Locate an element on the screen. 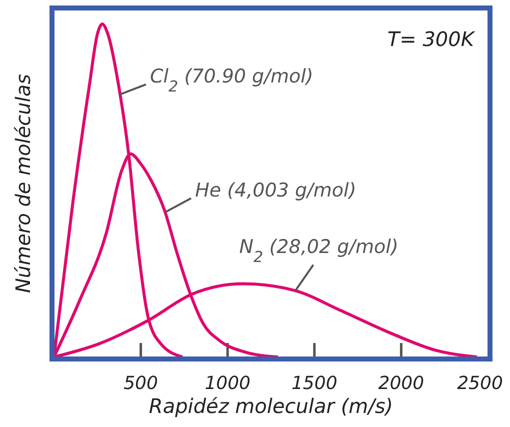 The image size is (510, 427). series-label: N$_{2}$ (28,02 g/mol) is located at coordinates (318, 251).